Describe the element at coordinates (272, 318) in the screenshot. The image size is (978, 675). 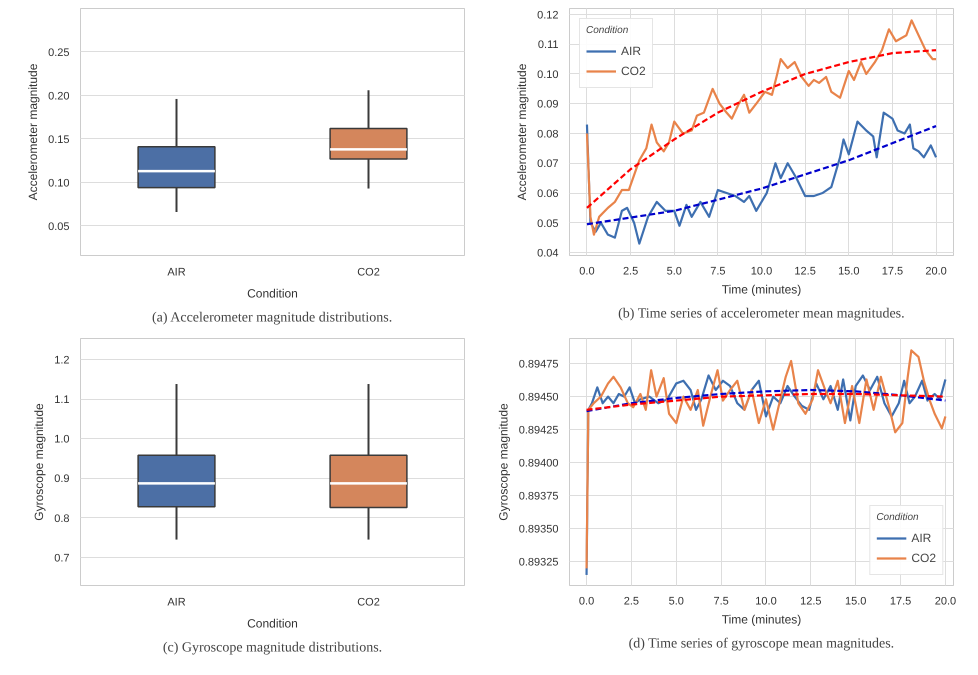
I see `text: (a) Accelerometer magnitude distributions.` at that location.